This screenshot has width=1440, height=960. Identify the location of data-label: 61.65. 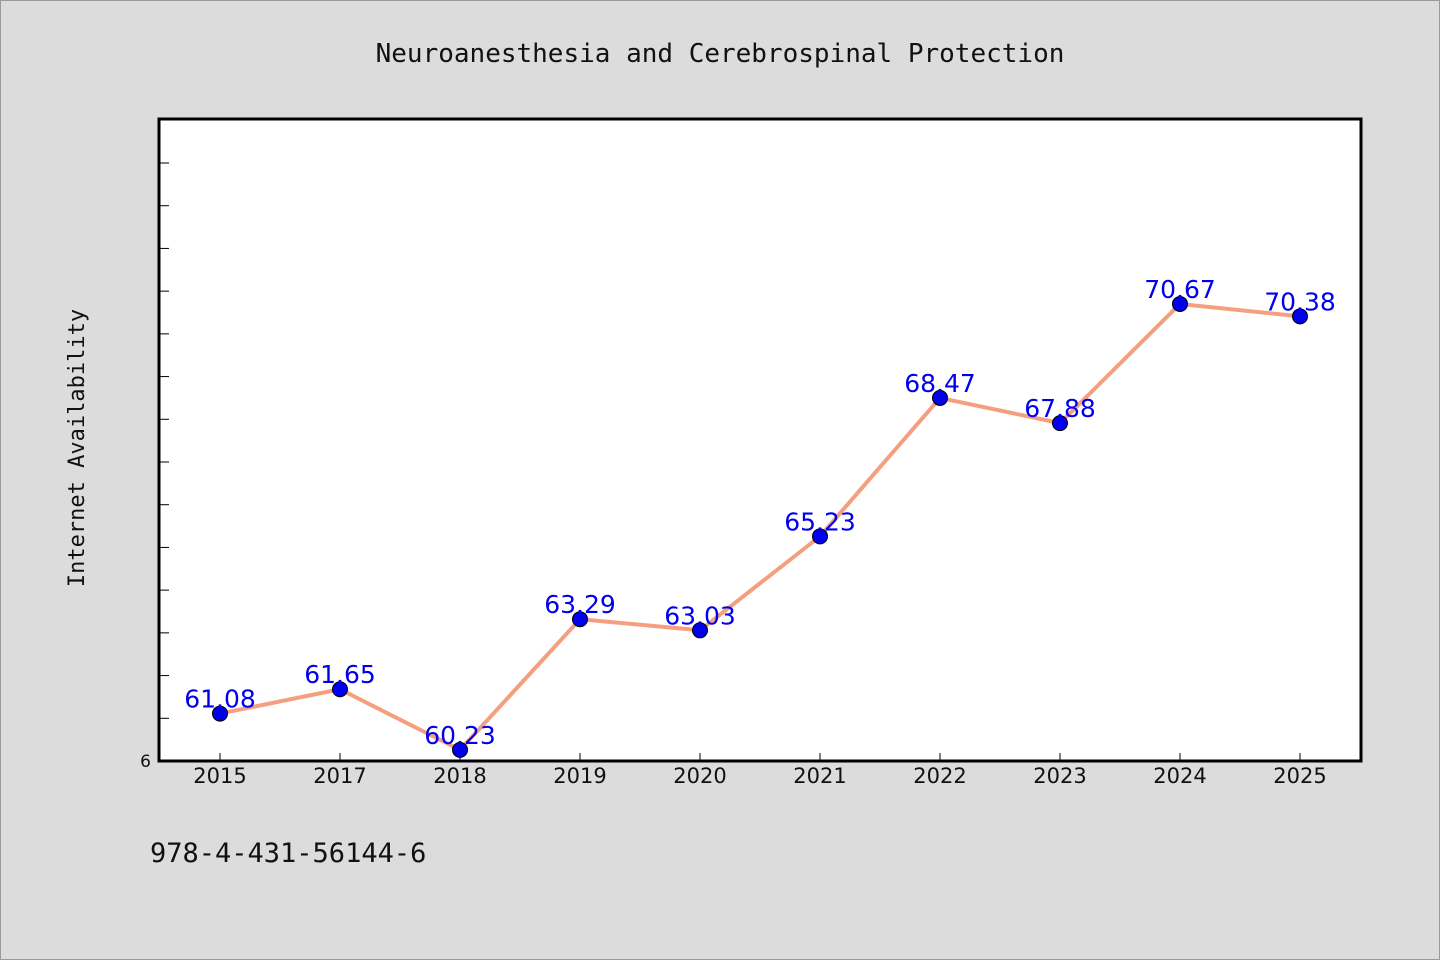
(340, 674).